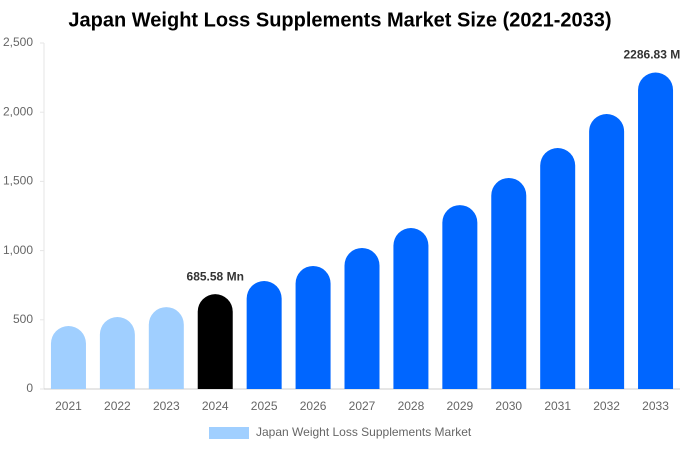 The image size is (680, 450). What do you see at coordinates (606, 406) in the screenshot?
I see `x-tick-label: 2032` at bounding box center [606, 406].